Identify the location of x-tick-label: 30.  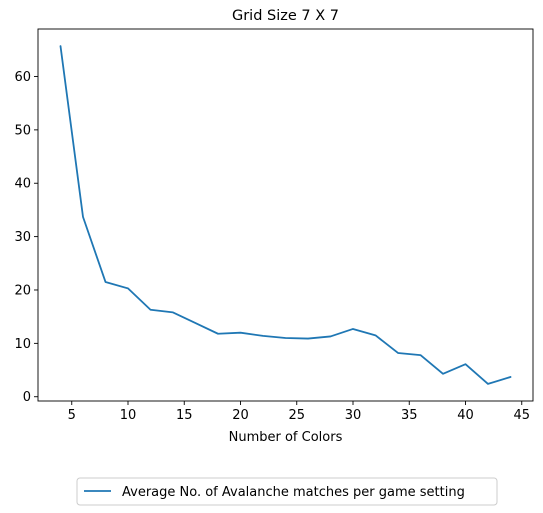
(353, 415).